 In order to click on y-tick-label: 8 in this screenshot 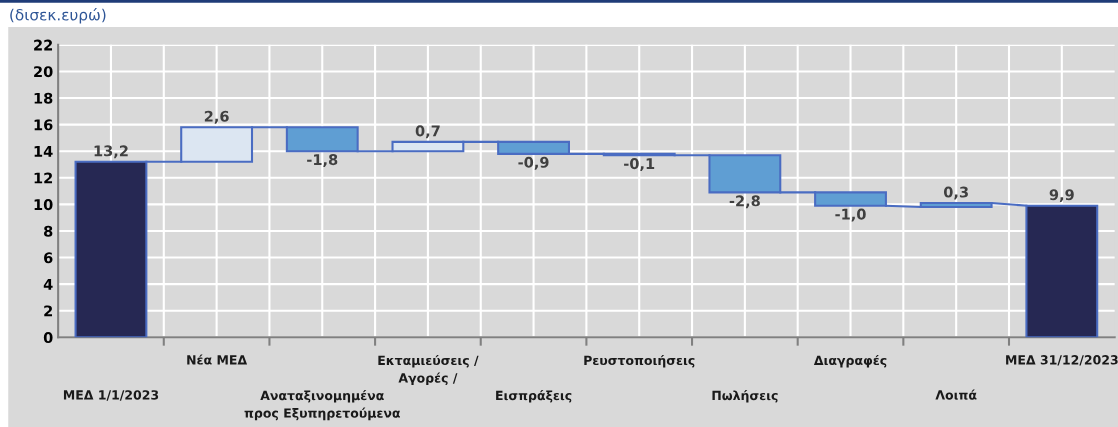, I will do `click(48, 231)`.